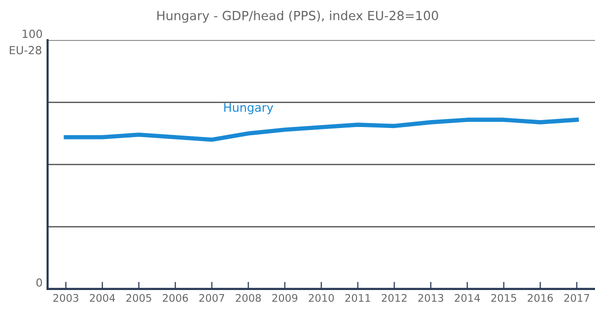 The width and height of the screenshot is (595, 309). I want to click on x-tick-label: 2005, so click(139, 298).